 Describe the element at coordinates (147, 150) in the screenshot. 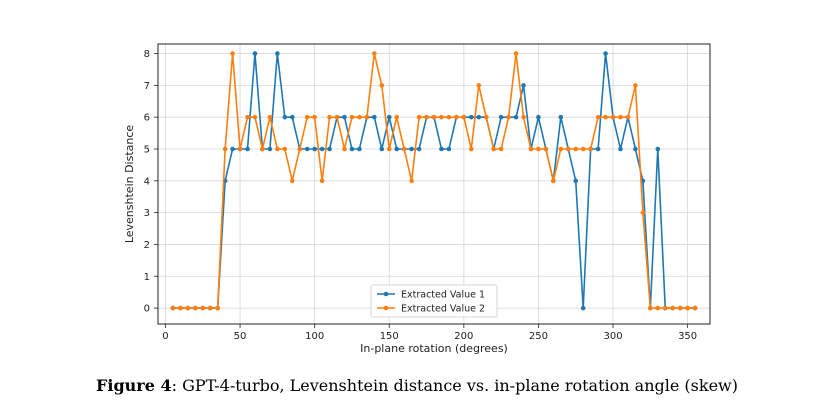

I see `y-tick-label: 5` at that location.